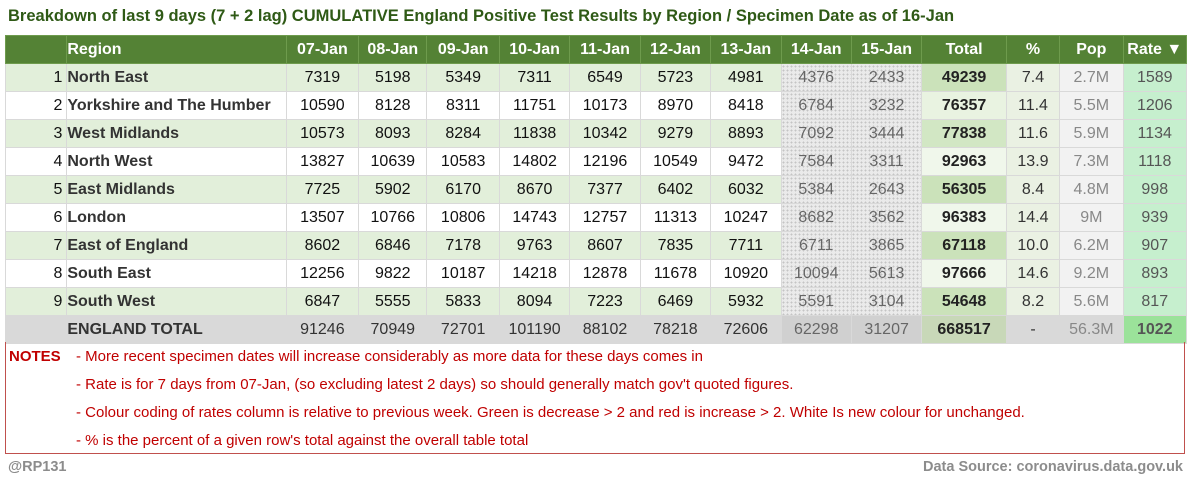  What do you see at coordinates (322, 49) in the screenshot?
I see `header-date: 07-Jan` at bounding box center [322, 49].